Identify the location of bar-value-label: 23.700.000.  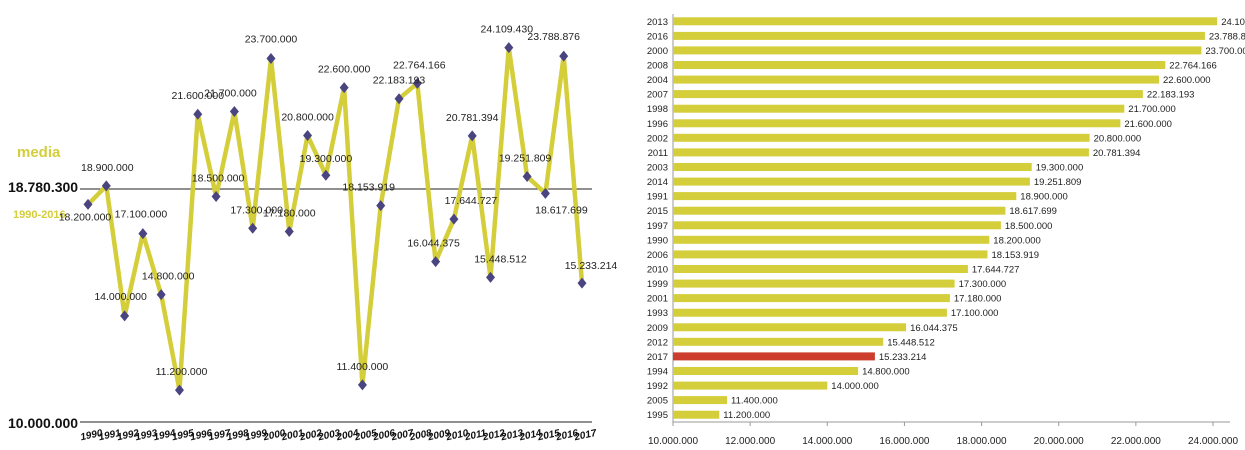
(1225, 51).